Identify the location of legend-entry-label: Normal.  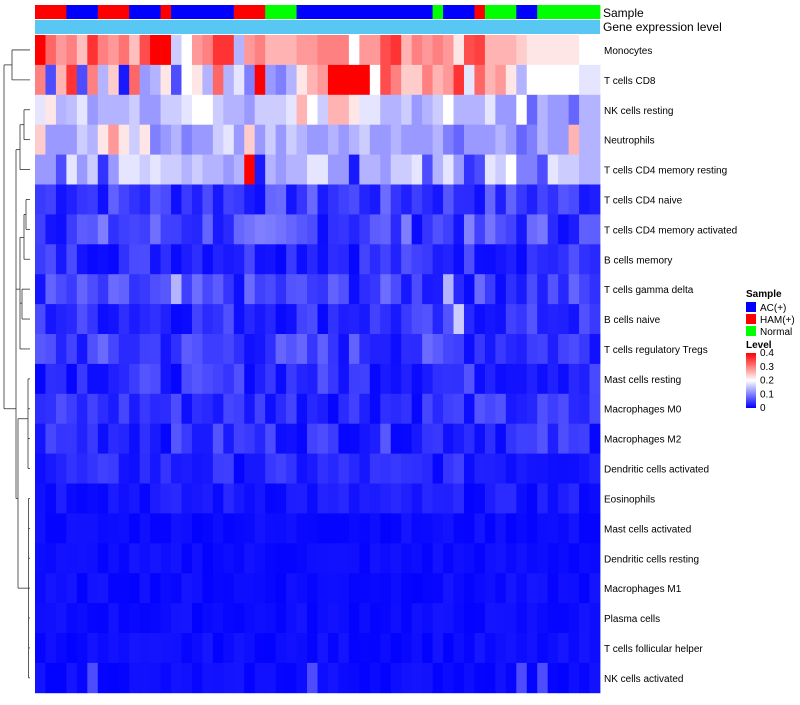
(776, 332).